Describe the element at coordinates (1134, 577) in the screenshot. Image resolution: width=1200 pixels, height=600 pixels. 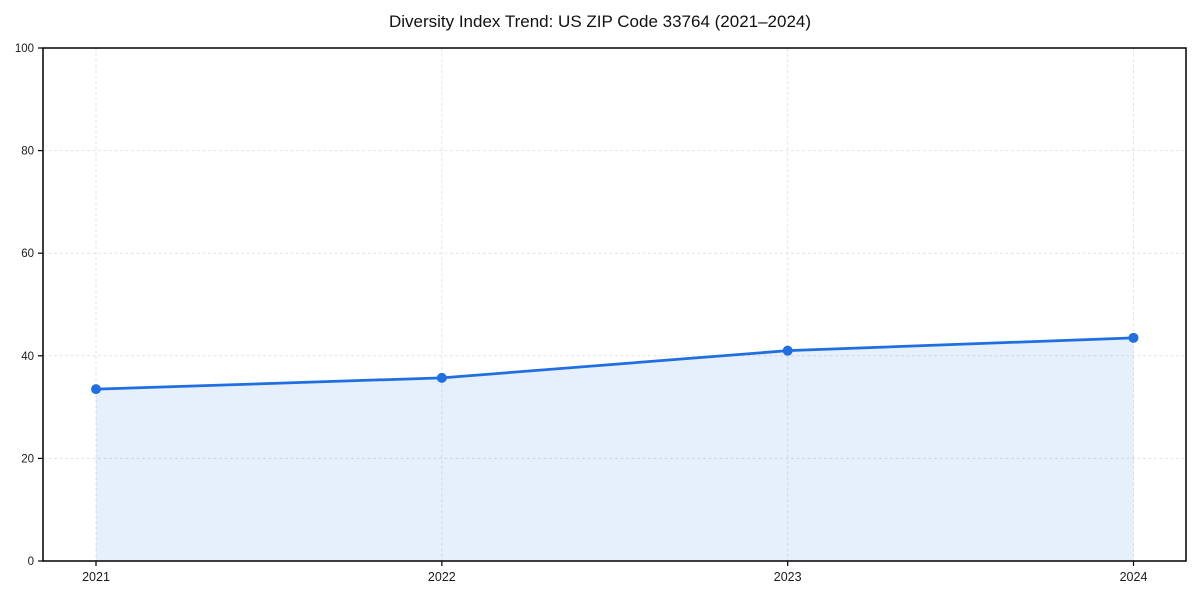
I see `x-tick-label: 2024` at that location.